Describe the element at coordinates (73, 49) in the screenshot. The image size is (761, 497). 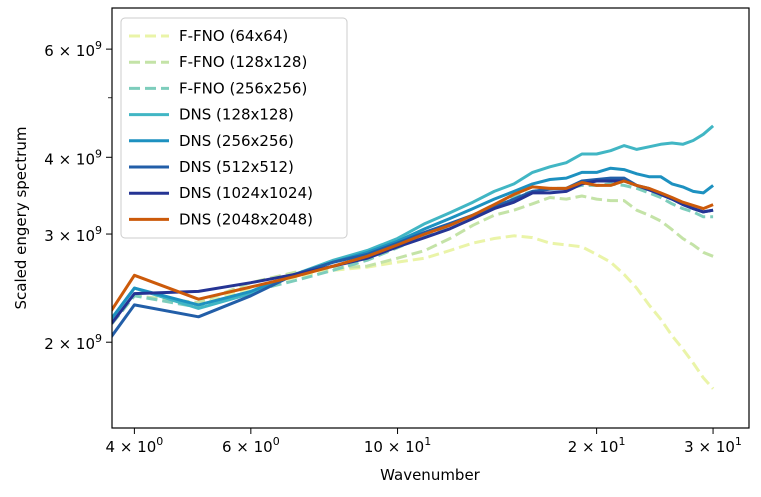
I see `y-tick-label: 6 × 109` at that location.